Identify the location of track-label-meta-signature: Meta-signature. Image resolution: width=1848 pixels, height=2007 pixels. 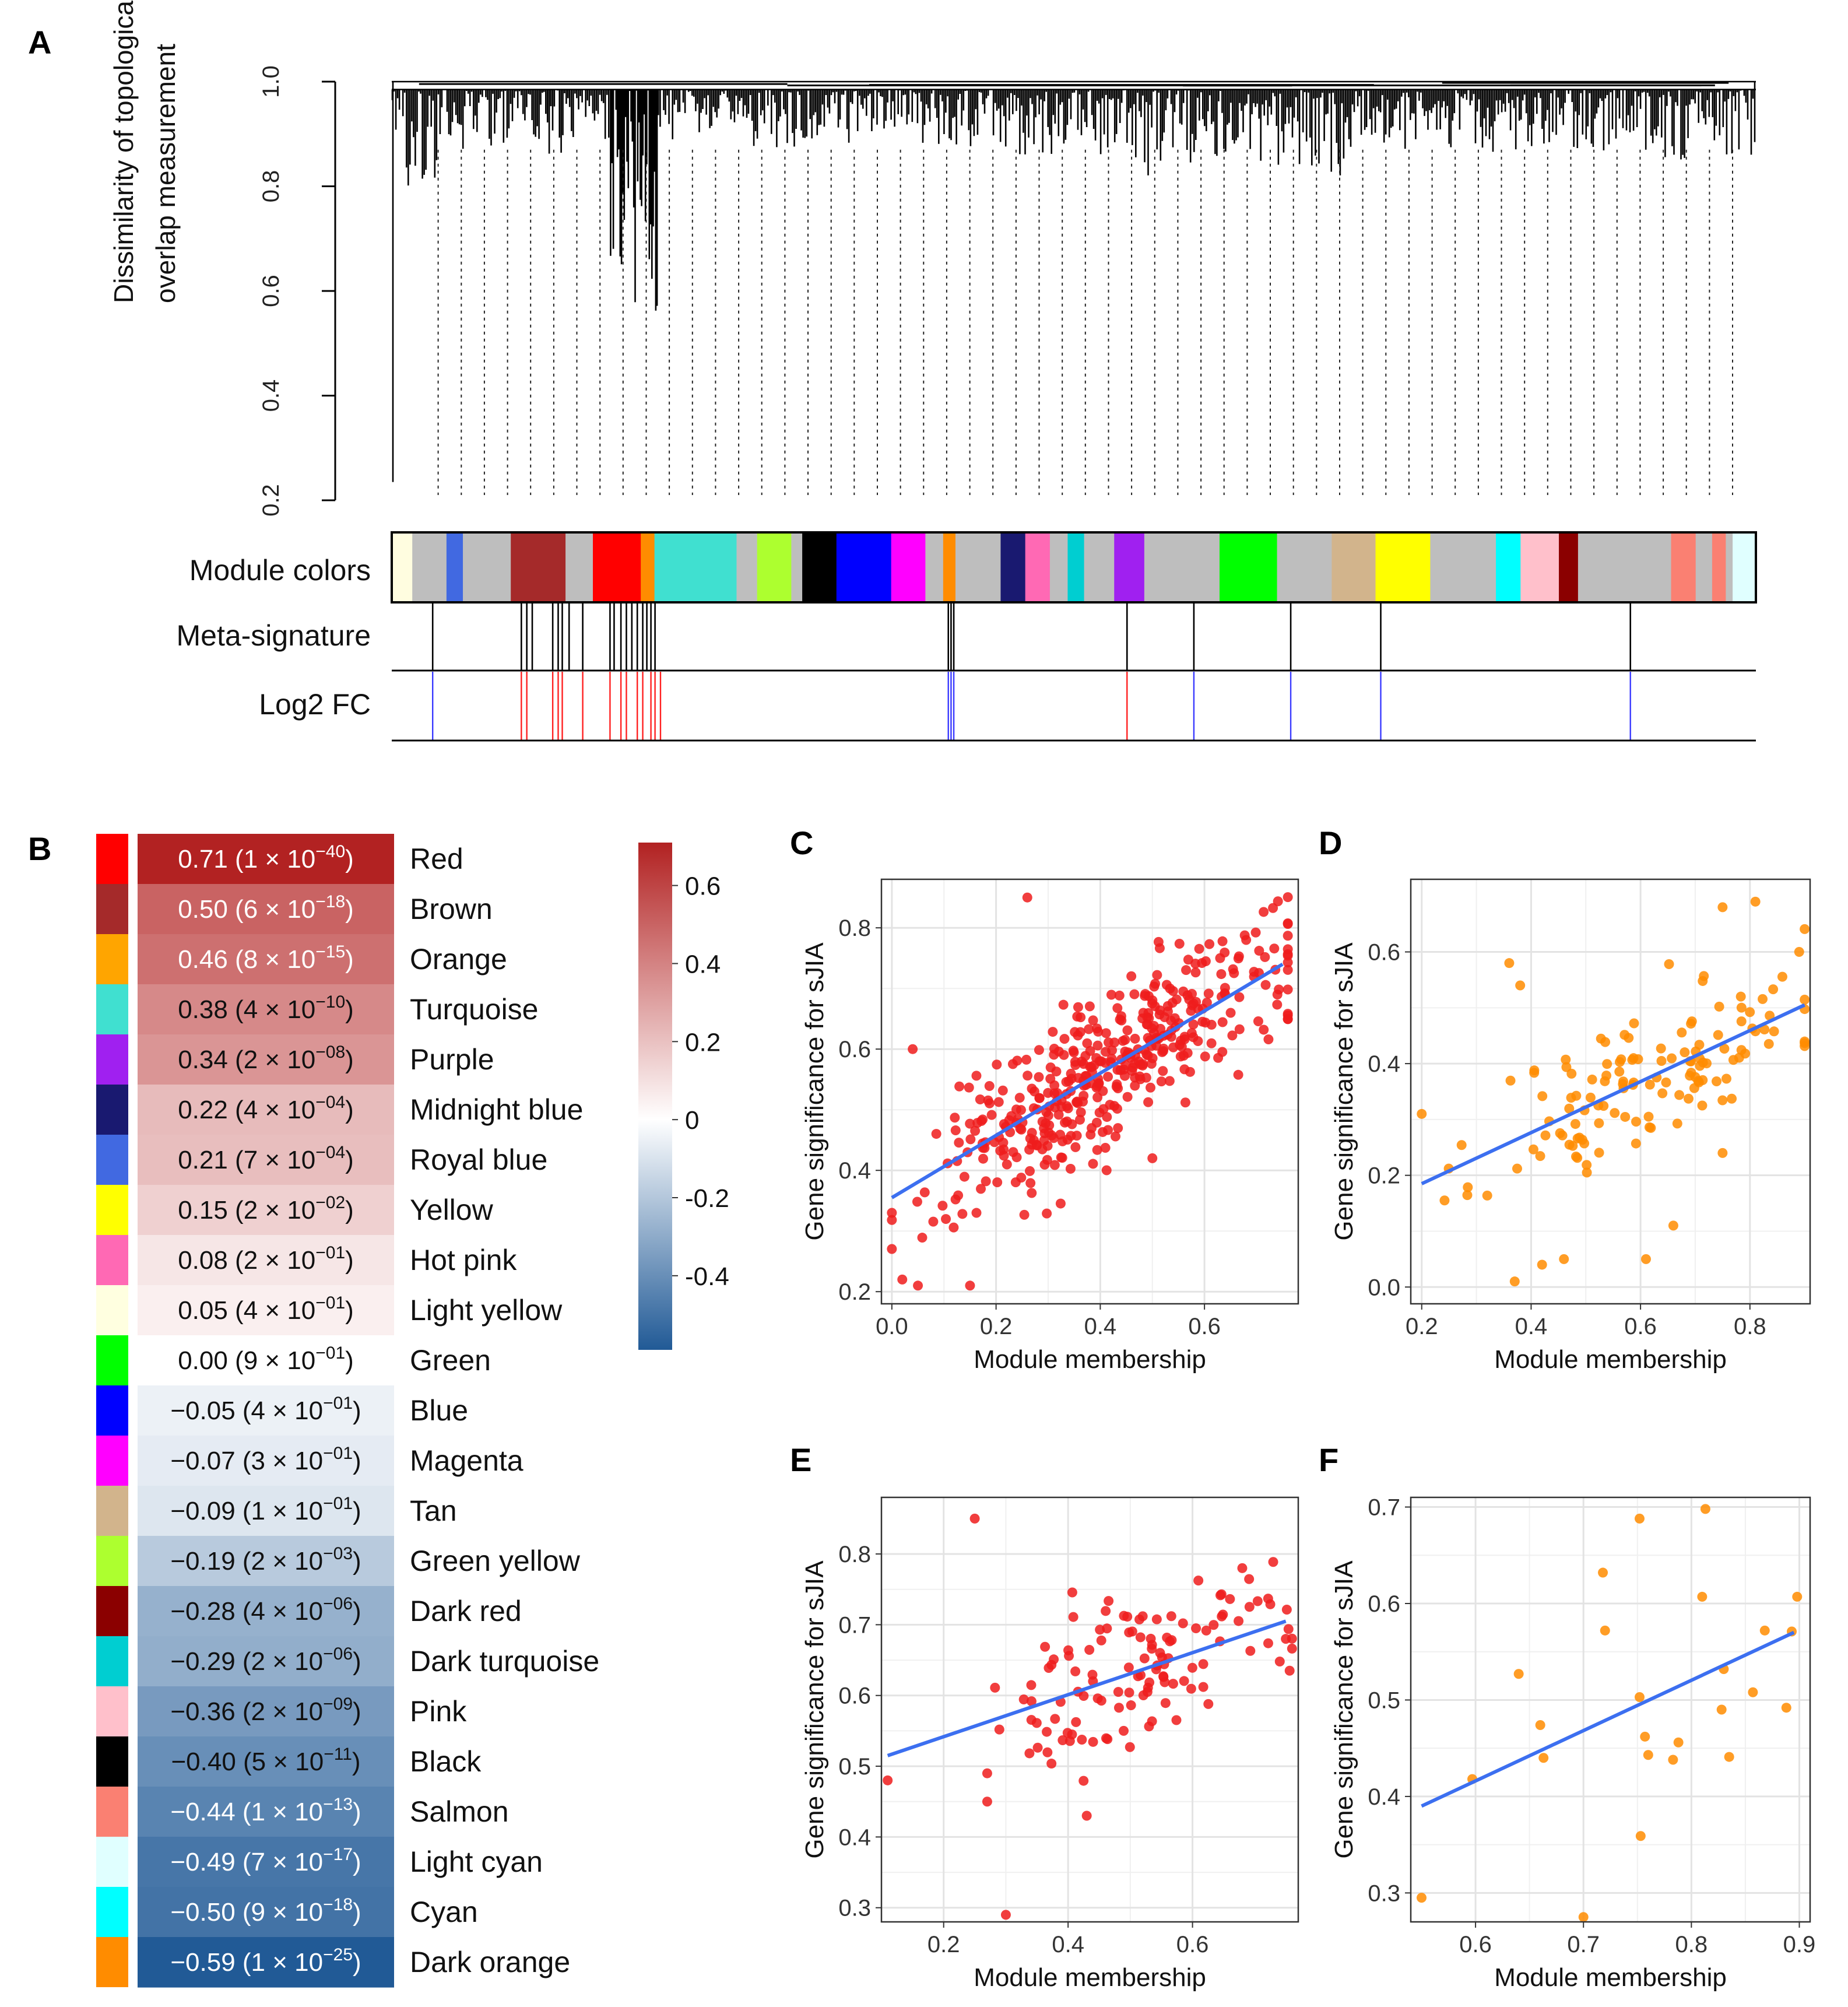
(274, 635).